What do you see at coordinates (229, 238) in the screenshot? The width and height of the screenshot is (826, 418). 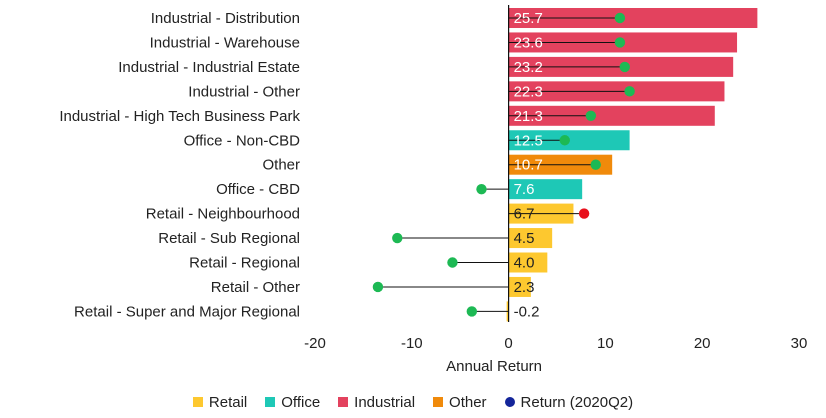 I see `category-label: Retail - Sub Regional` at bounding box center [229, 238].